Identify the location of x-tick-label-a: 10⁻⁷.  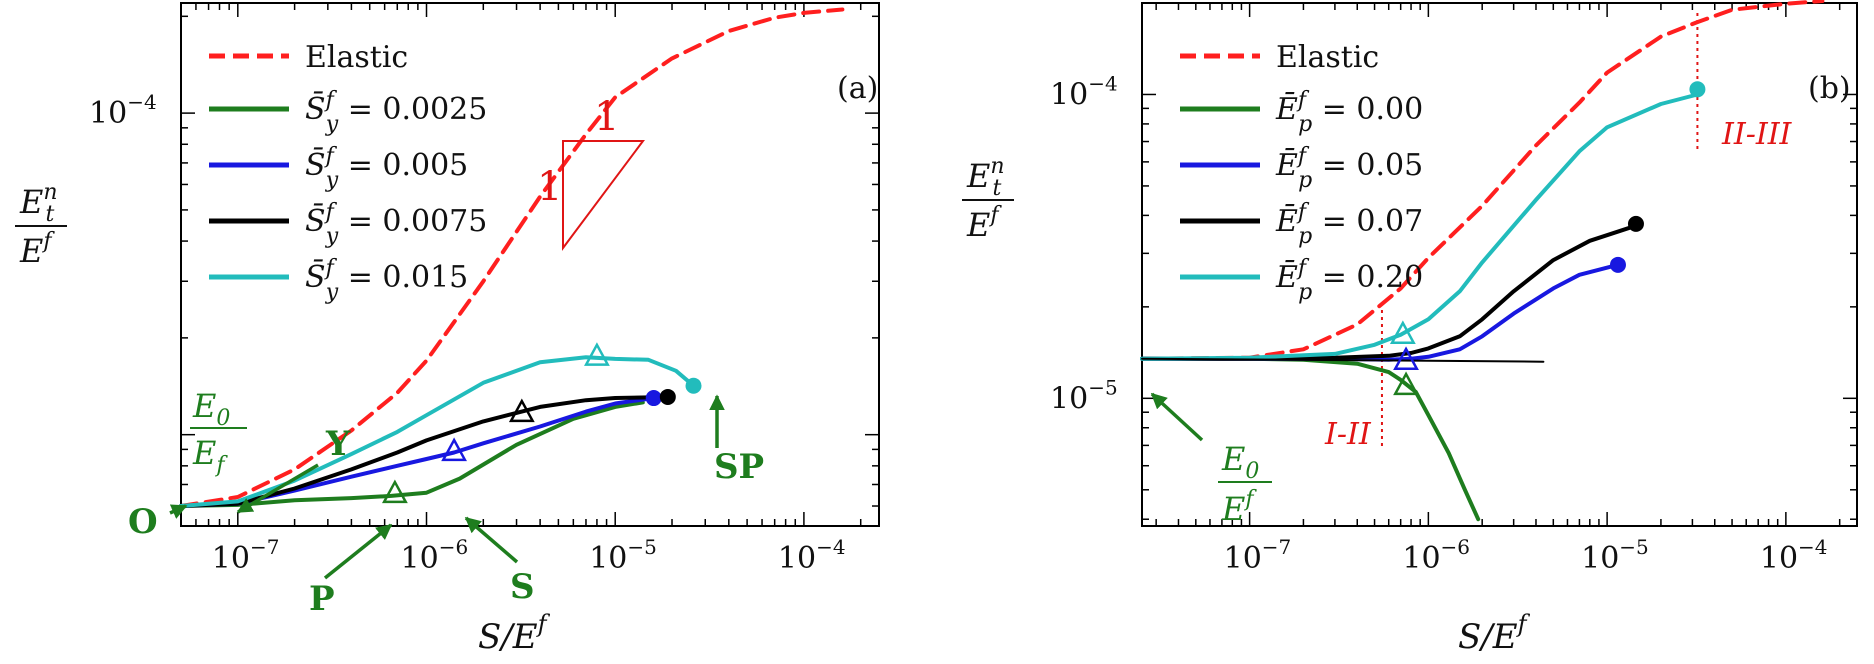
(246, 555).